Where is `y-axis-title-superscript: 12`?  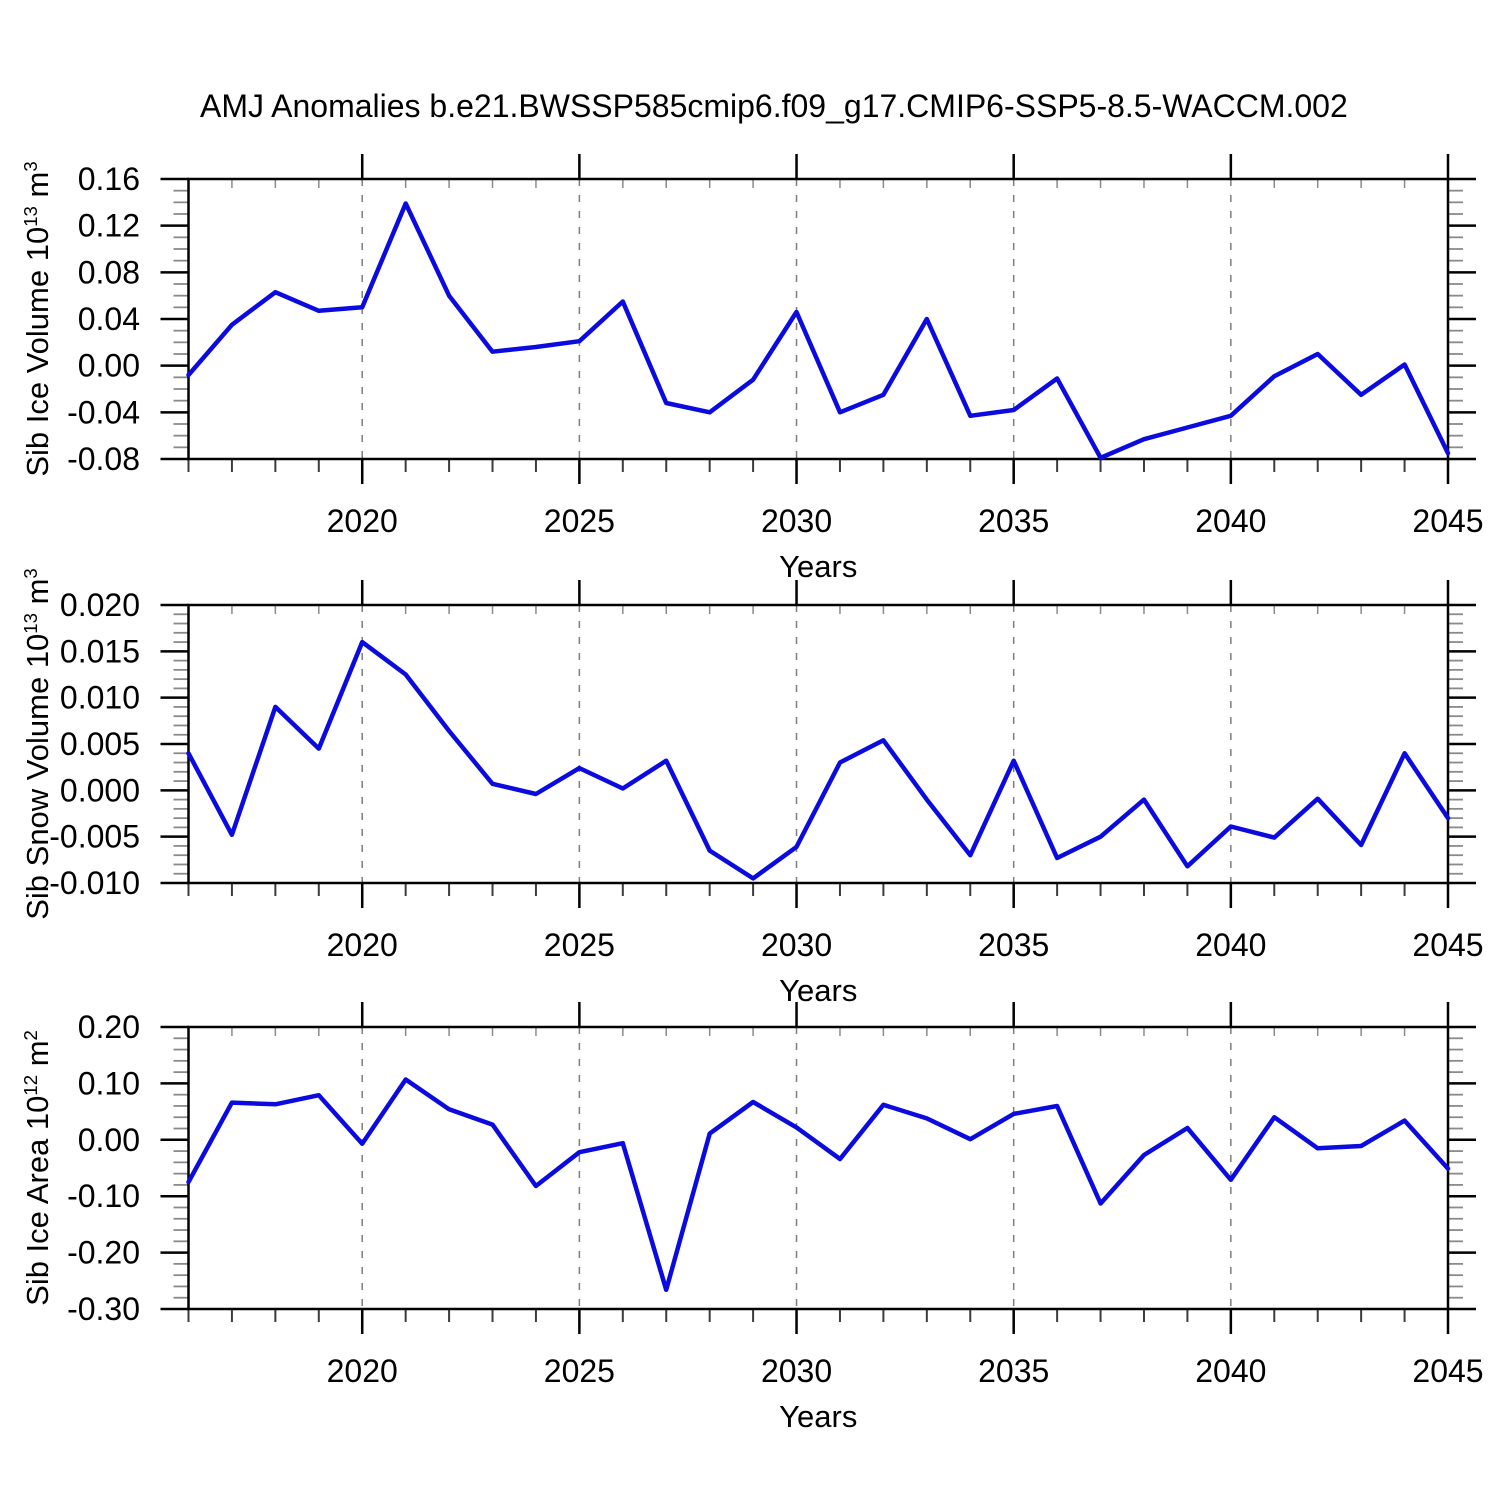
y-axis-title-superscript: 12 is located at coordinates (30, 1085).